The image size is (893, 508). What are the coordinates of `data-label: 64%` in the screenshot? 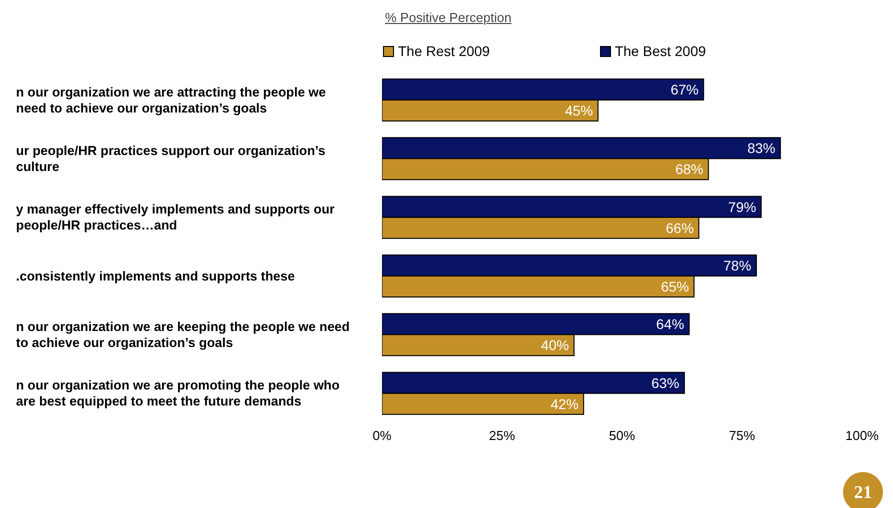 It's located at (670, 324).